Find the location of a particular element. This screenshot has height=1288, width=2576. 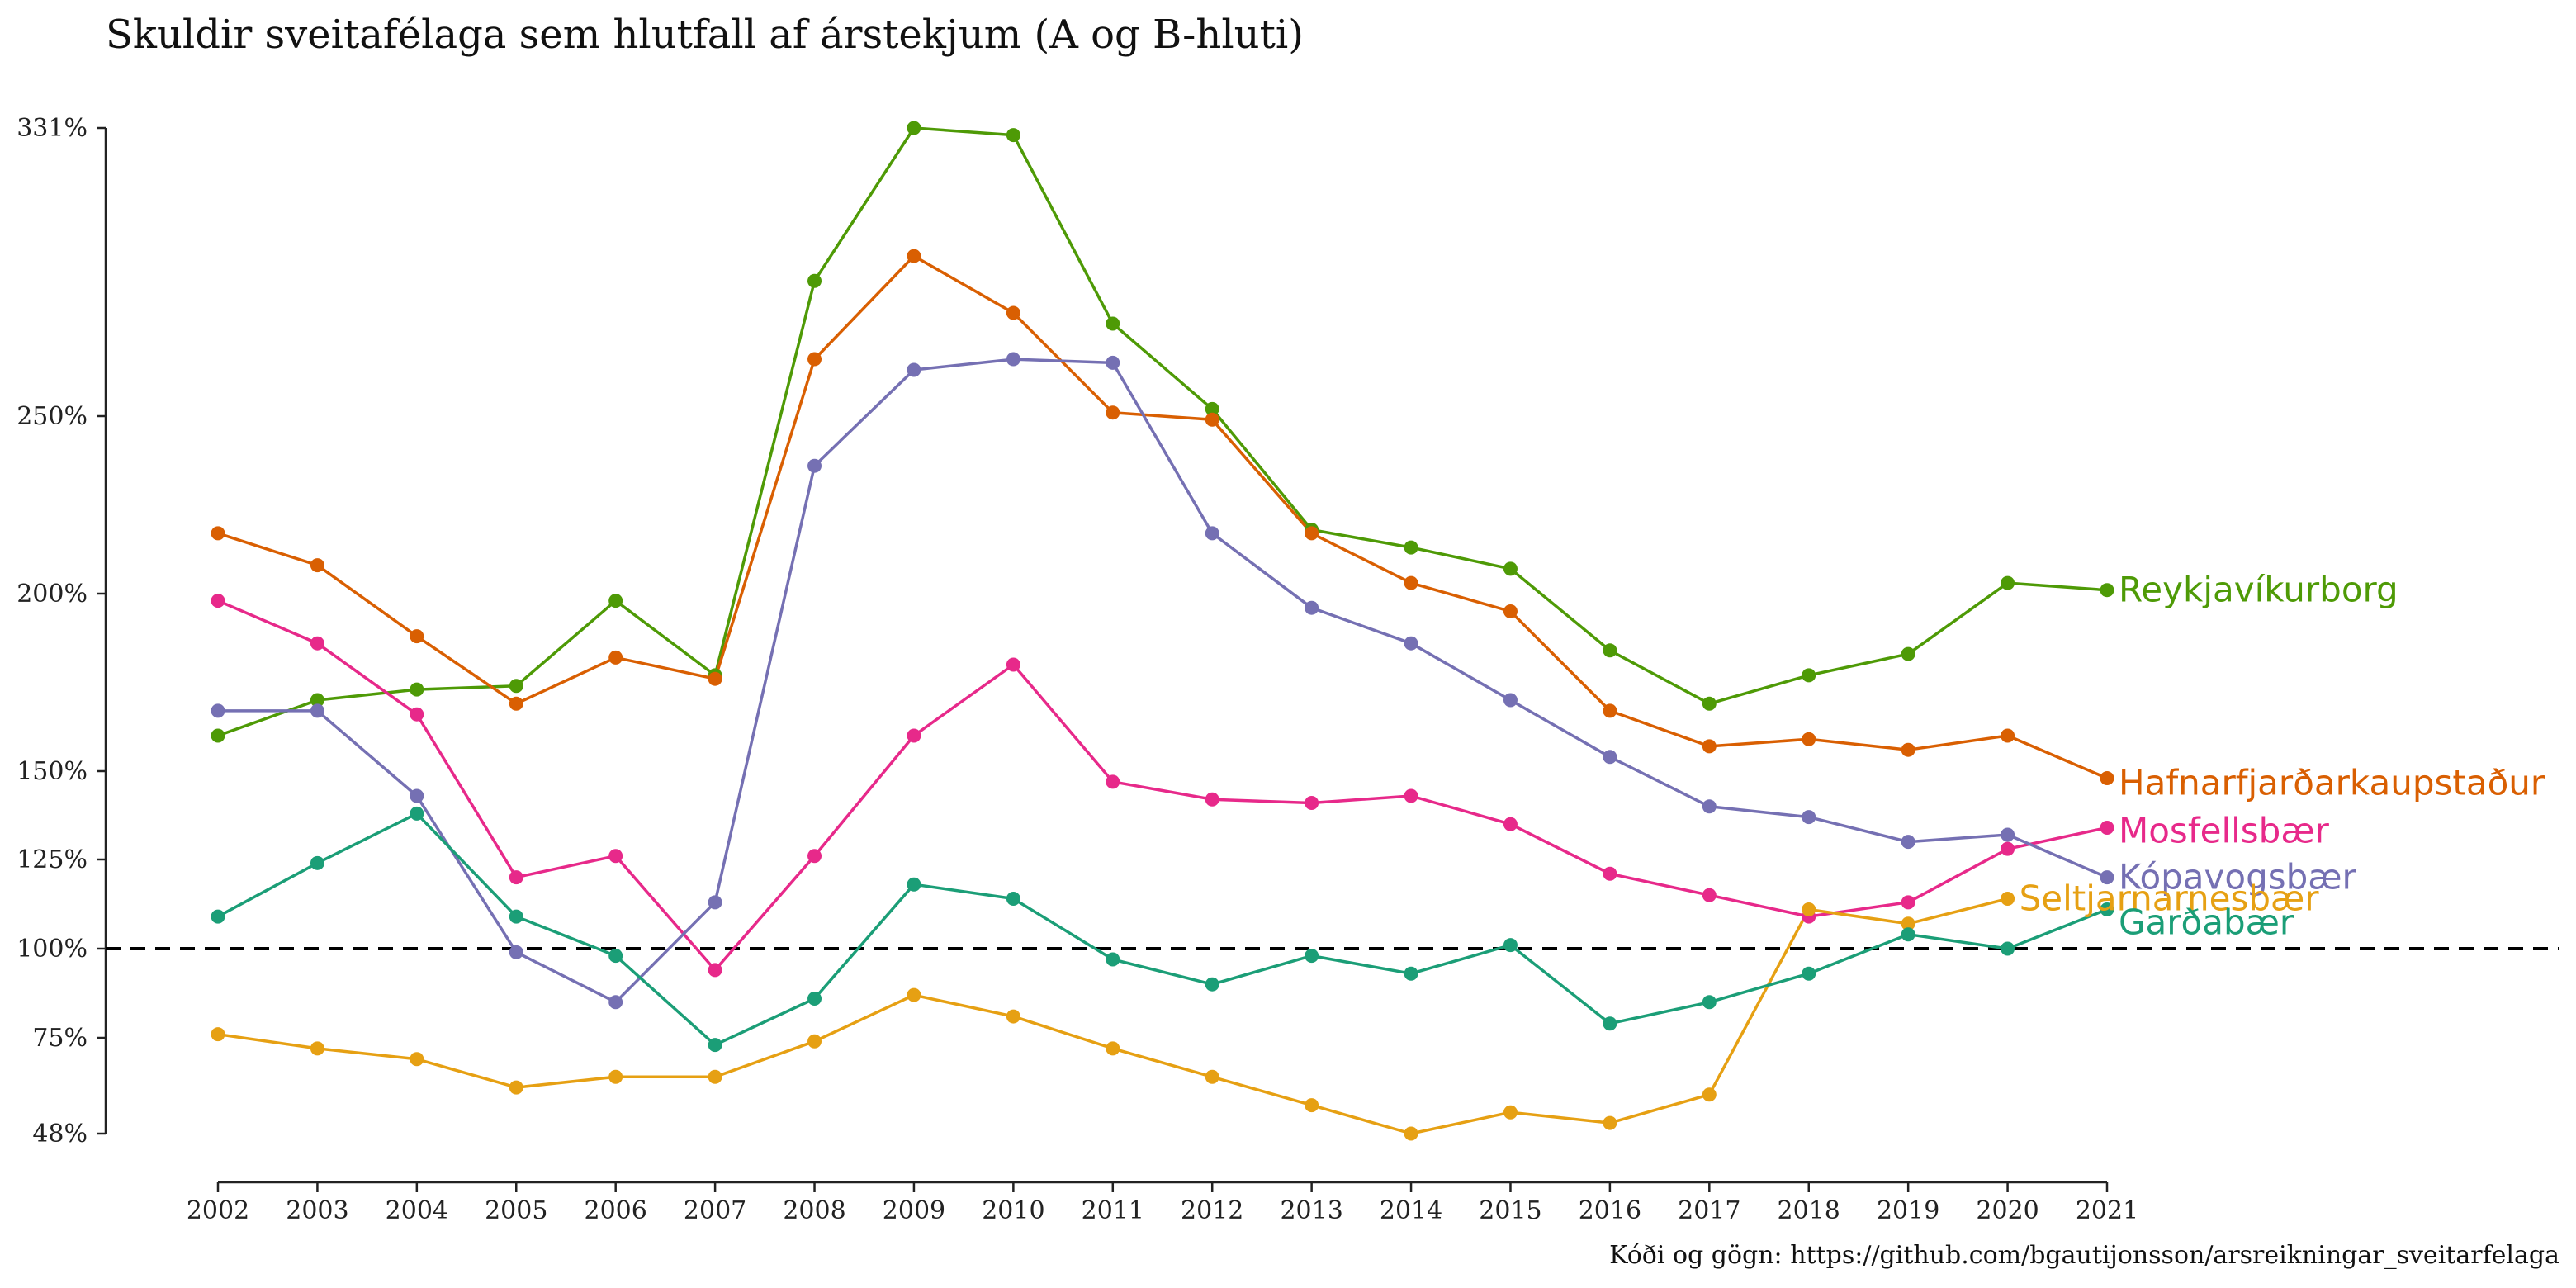

x-tick-label: 2011 is located at coordinates (1113, 1210).